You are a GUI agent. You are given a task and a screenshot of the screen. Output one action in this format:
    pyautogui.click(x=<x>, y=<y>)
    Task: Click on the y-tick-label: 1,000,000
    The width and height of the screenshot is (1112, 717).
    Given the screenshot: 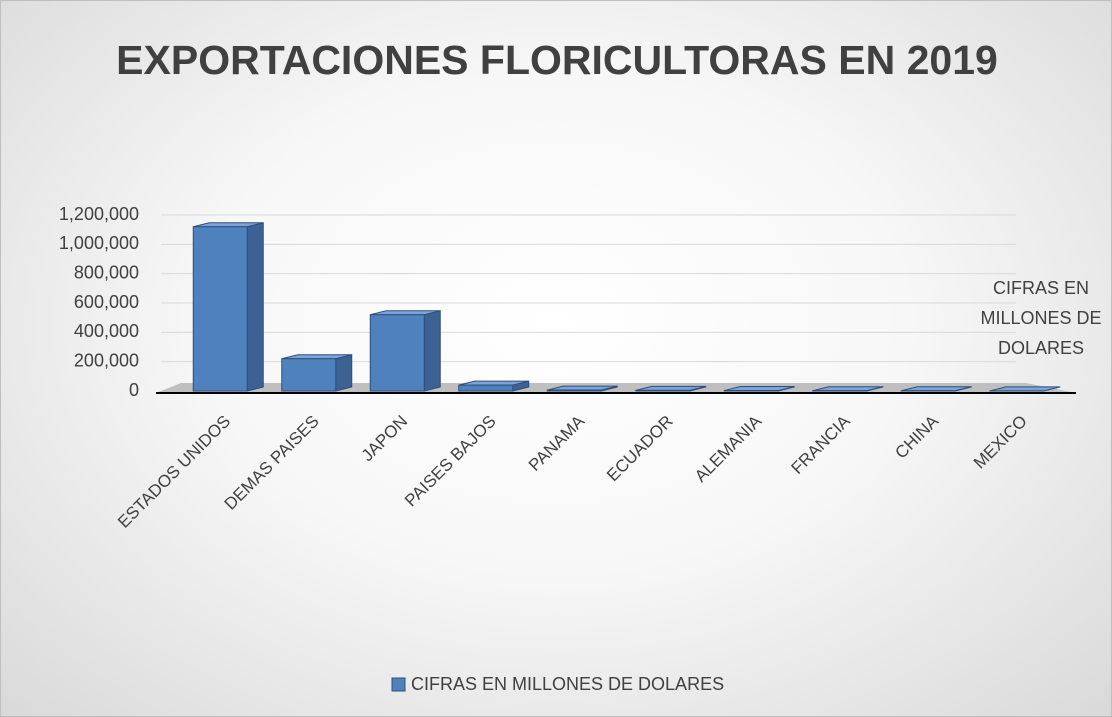 What is the action you would take?
    pyautogui.click(x=99, y=243)
    